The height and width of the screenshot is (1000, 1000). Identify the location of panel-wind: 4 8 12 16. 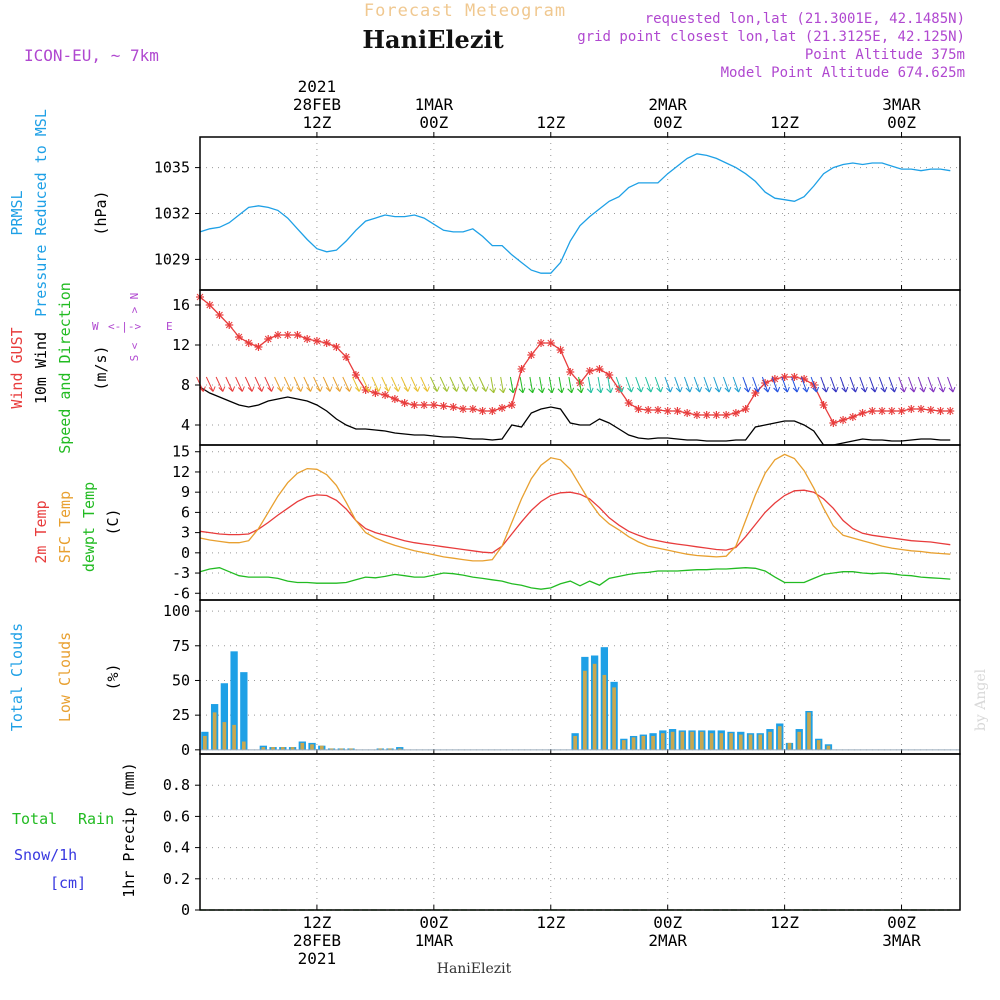
(566, 367).